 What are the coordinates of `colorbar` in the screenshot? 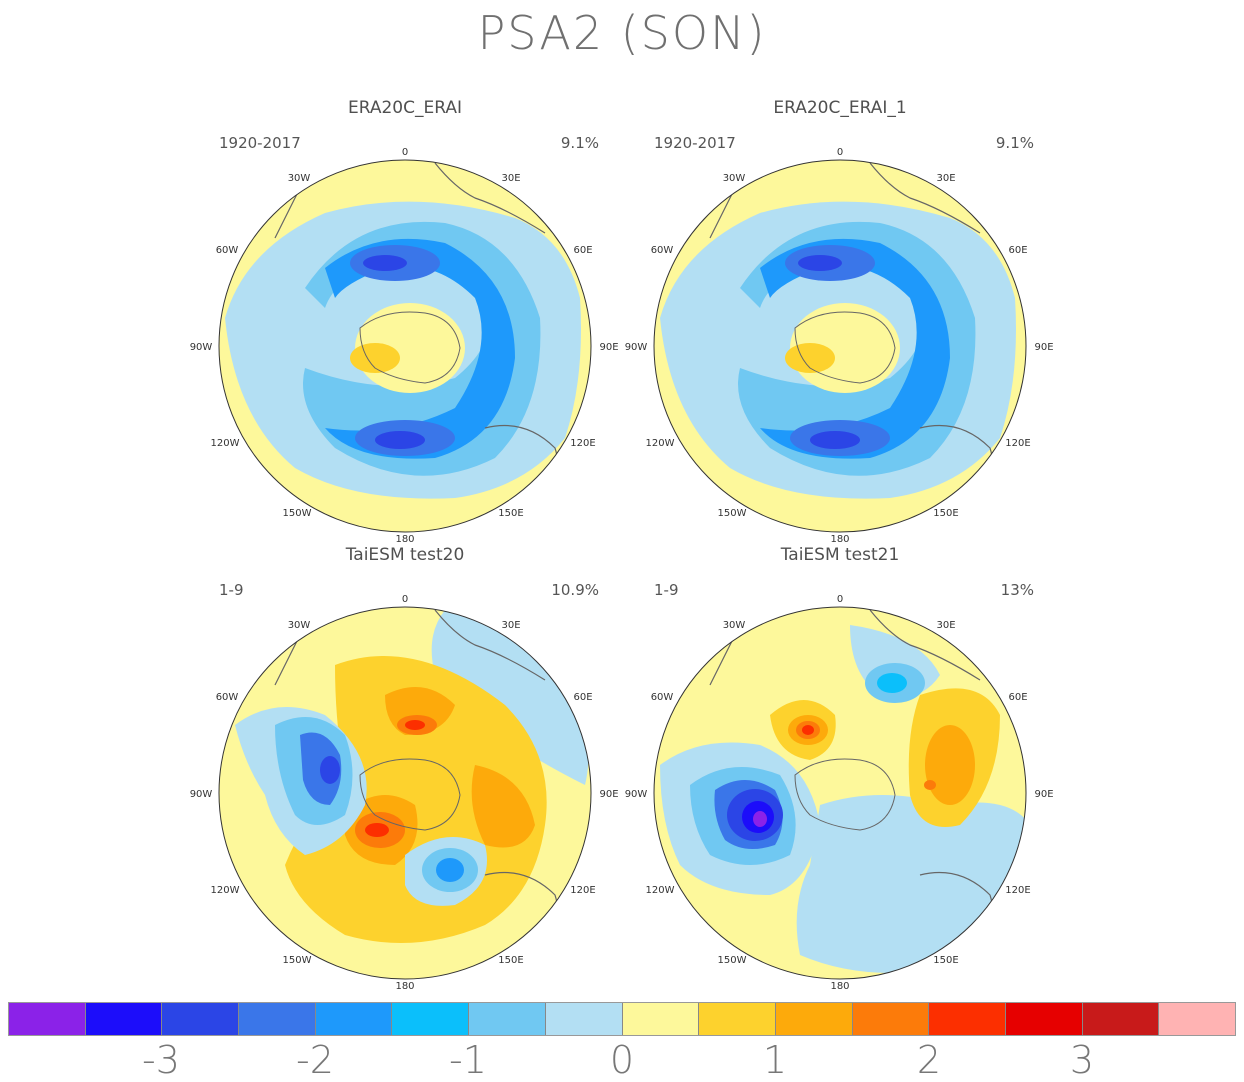 It's located at (622, 1019).